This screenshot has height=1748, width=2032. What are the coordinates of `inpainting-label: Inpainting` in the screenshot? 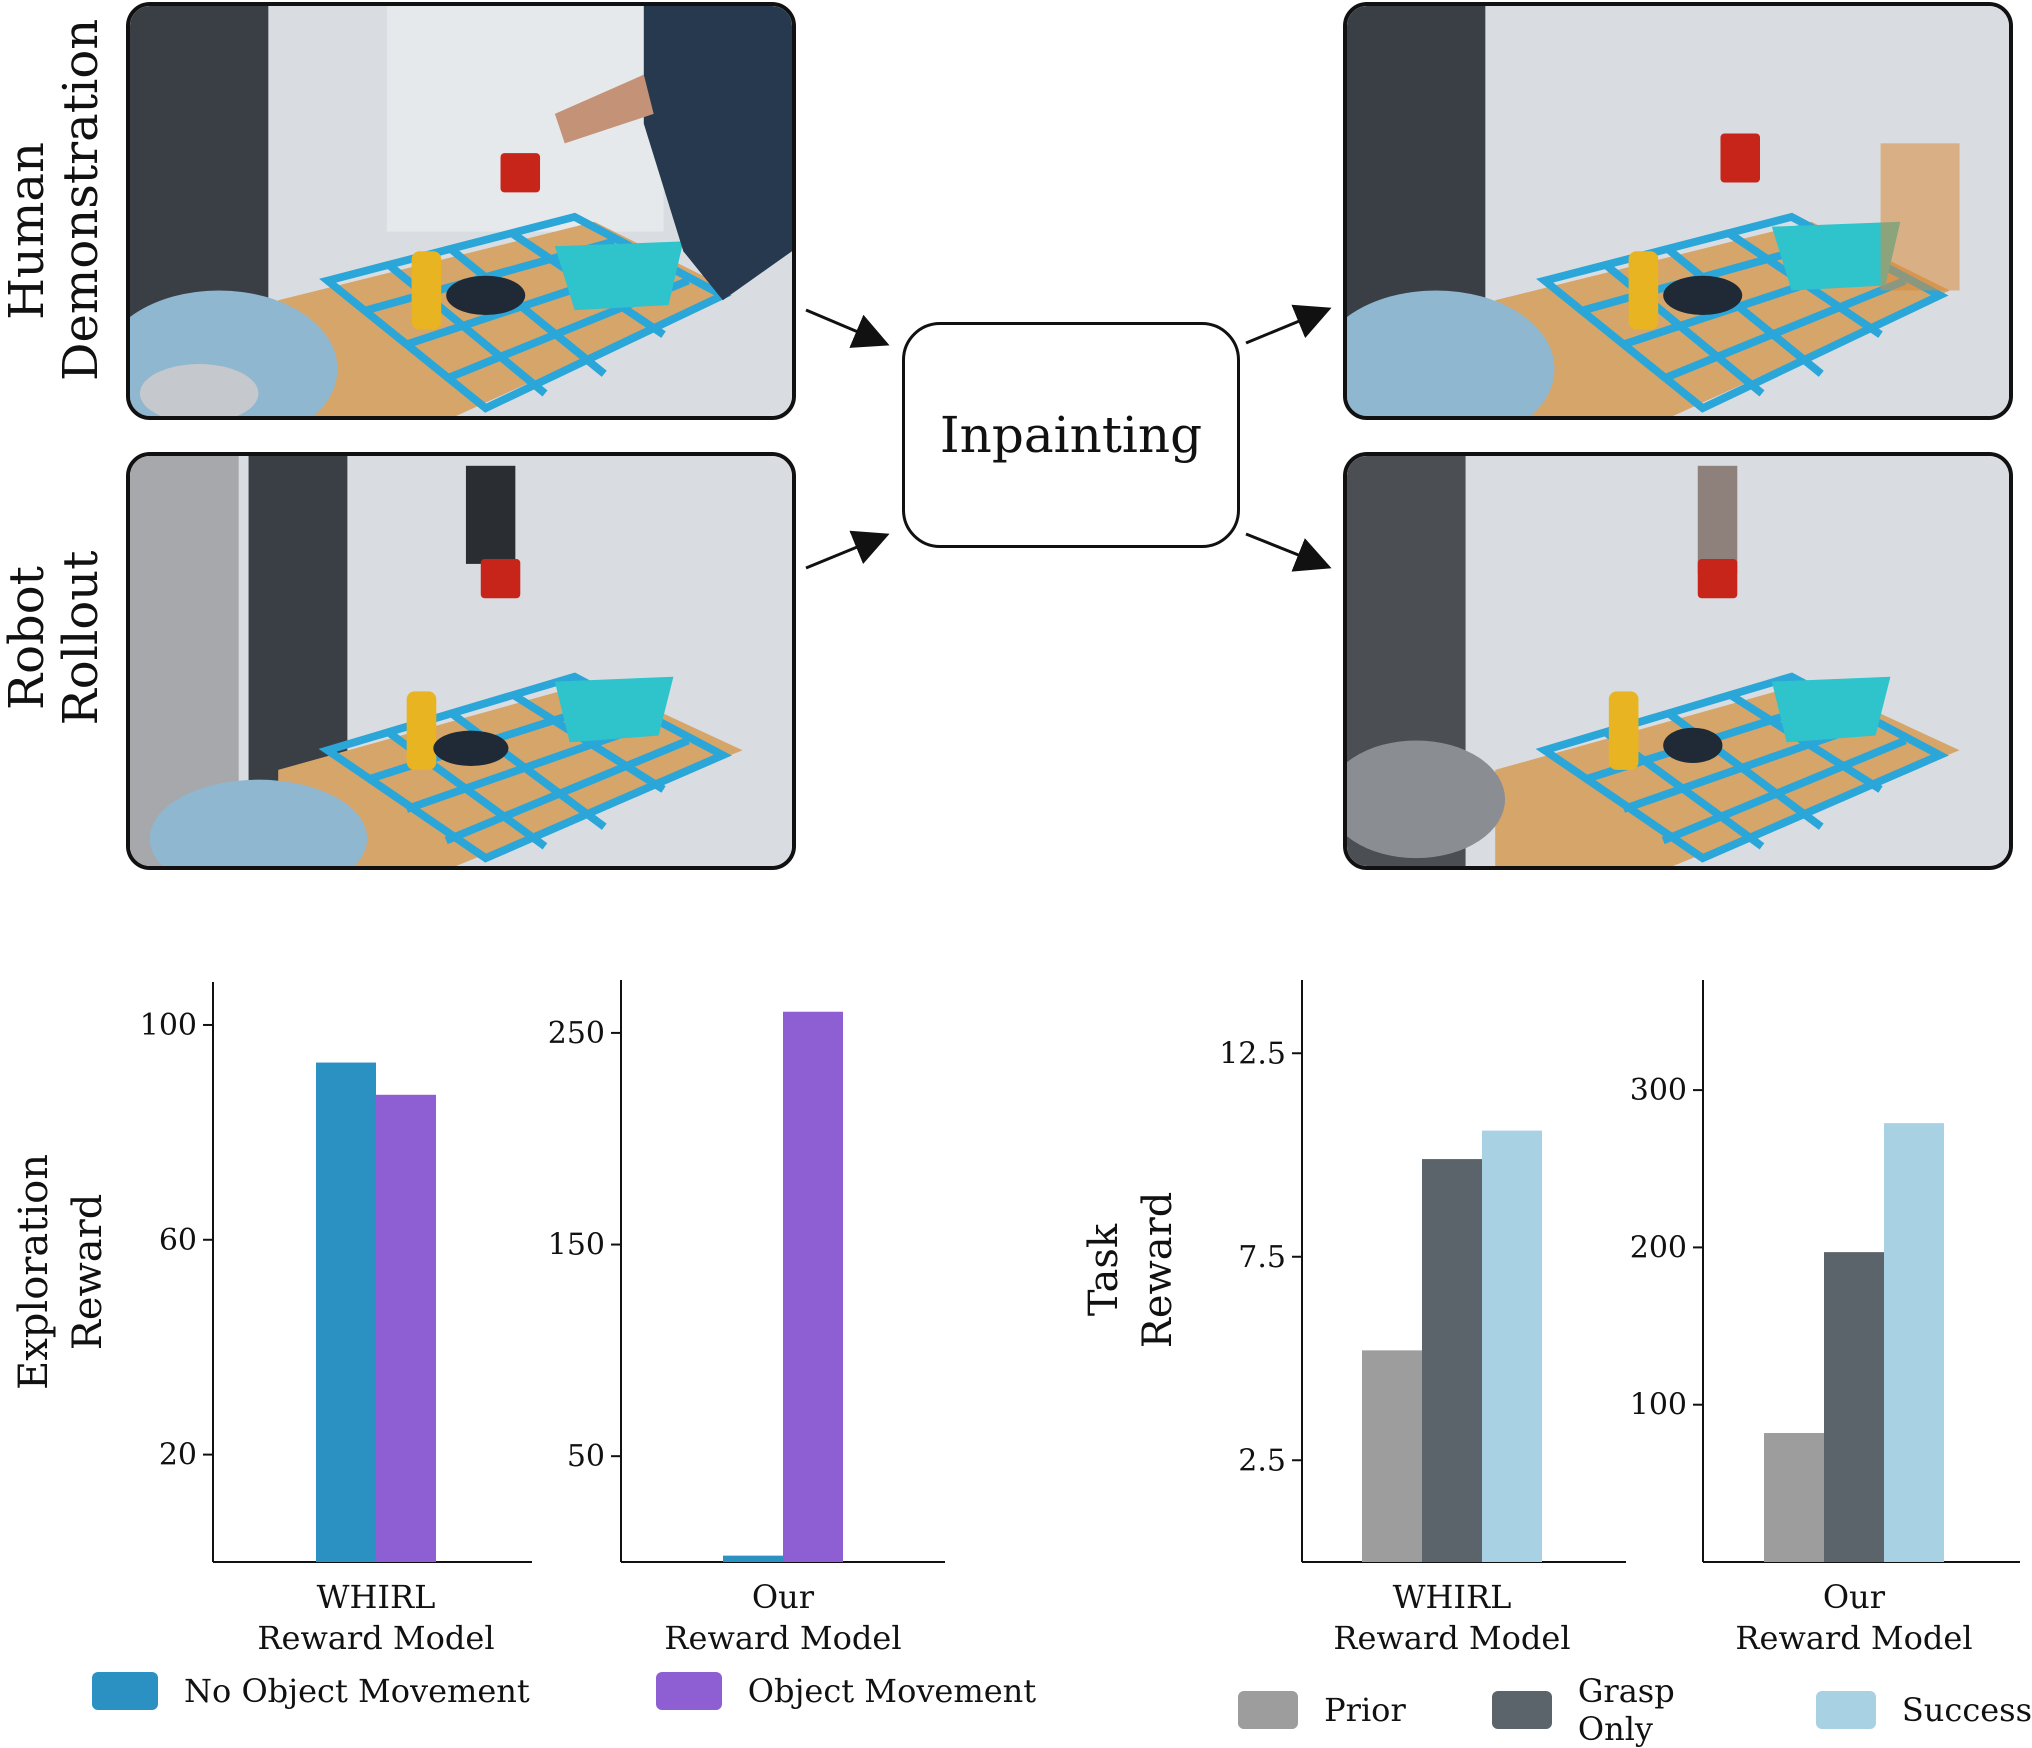 It's located at (1071, 435).